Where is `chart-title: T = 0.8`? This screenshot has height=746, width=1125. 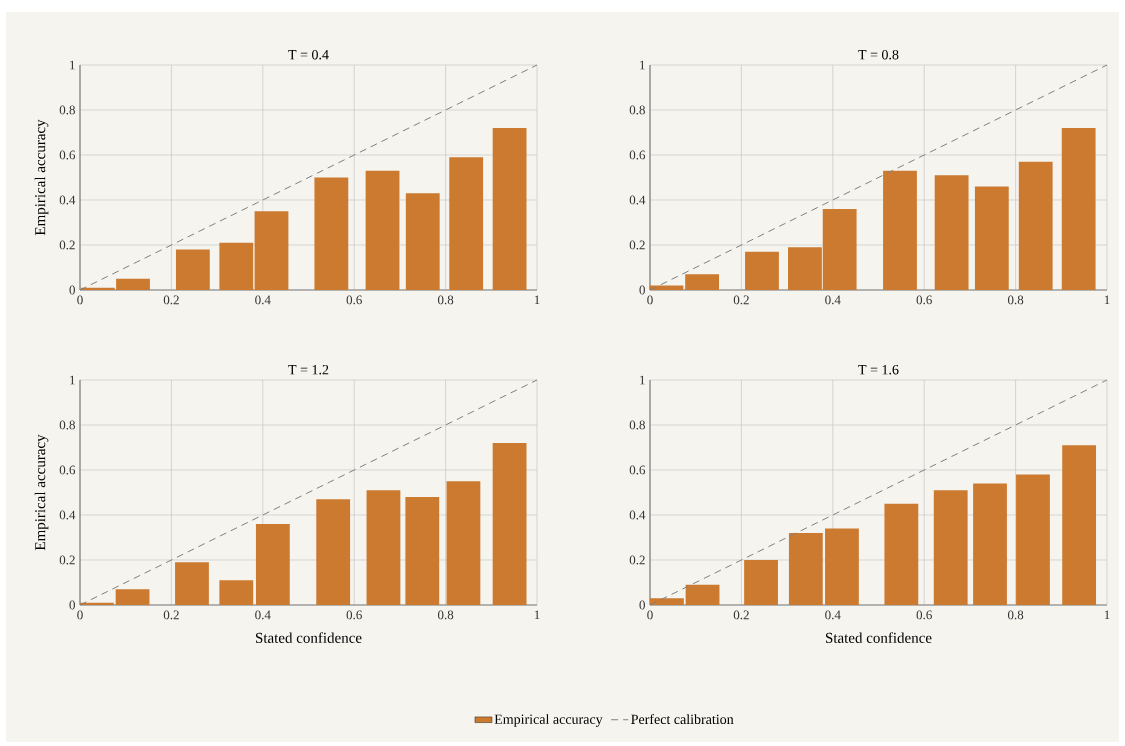 chart-title: T = 0.8 is located at coordinates (878, 54).